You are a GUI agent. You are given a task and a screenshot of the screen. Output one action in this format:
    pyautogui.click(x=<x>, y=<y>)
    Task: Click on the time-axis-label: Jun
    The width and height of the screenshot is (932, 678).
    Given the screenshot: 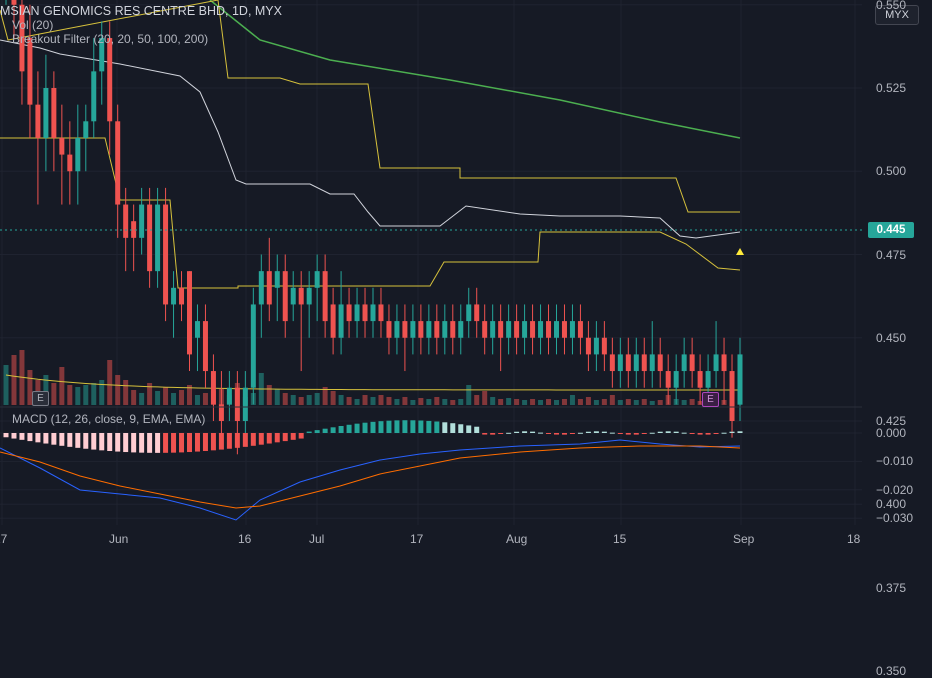 What is the action you would take?
    pyautogui.click(x=119, y=539)
    